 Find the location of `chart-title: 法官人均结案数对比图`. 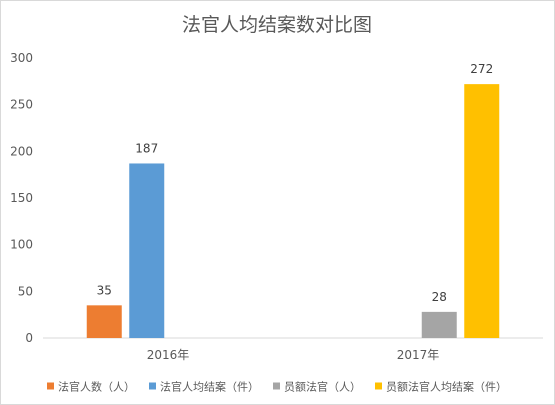

chart-title: 法官人均结案数对比图 is located at coordinates (277, 25).